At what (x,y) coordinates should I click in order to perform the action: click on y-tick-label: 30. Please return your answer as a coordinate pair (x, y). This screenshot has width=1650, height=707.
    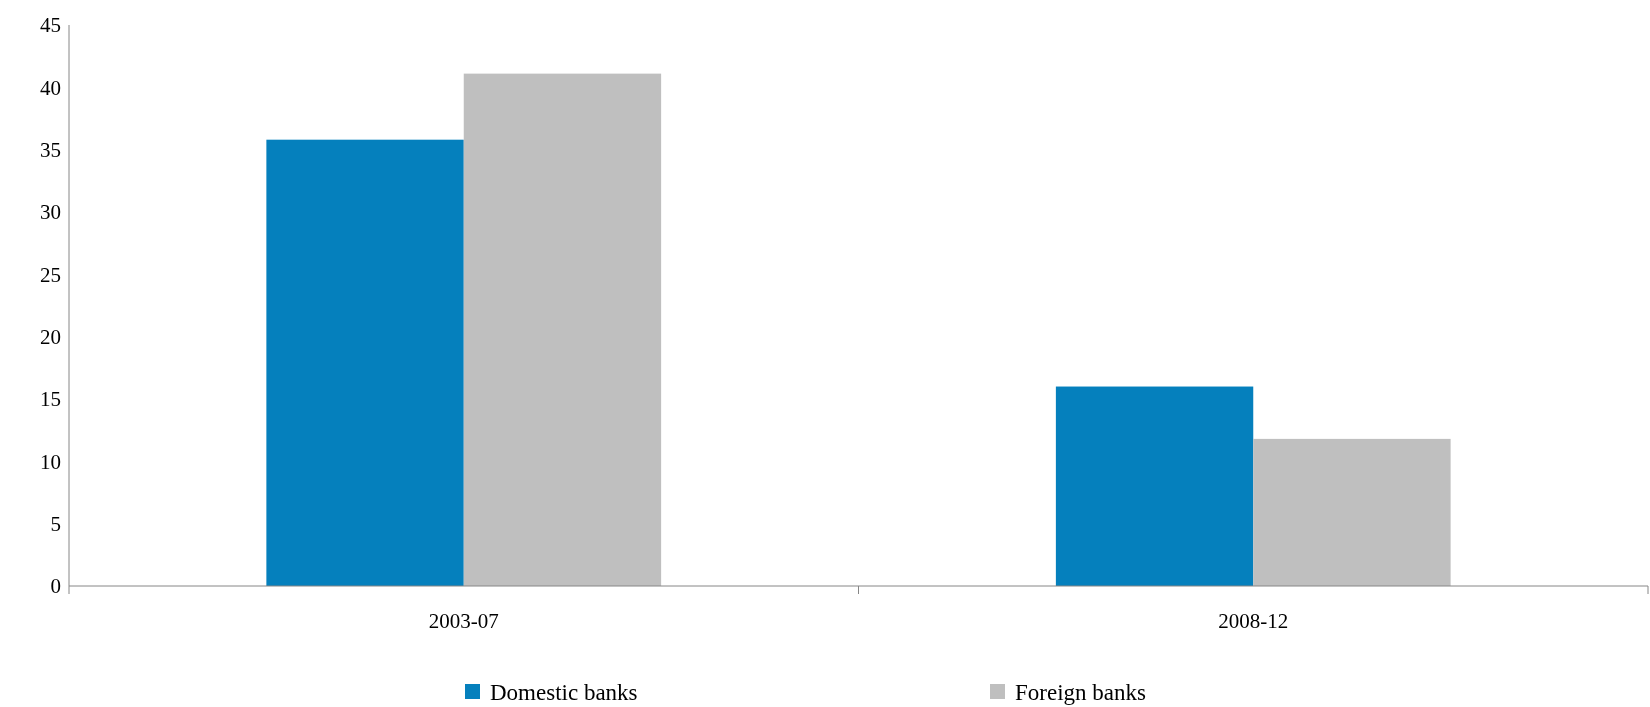
    Looking at the image, I should click on (50, 212).